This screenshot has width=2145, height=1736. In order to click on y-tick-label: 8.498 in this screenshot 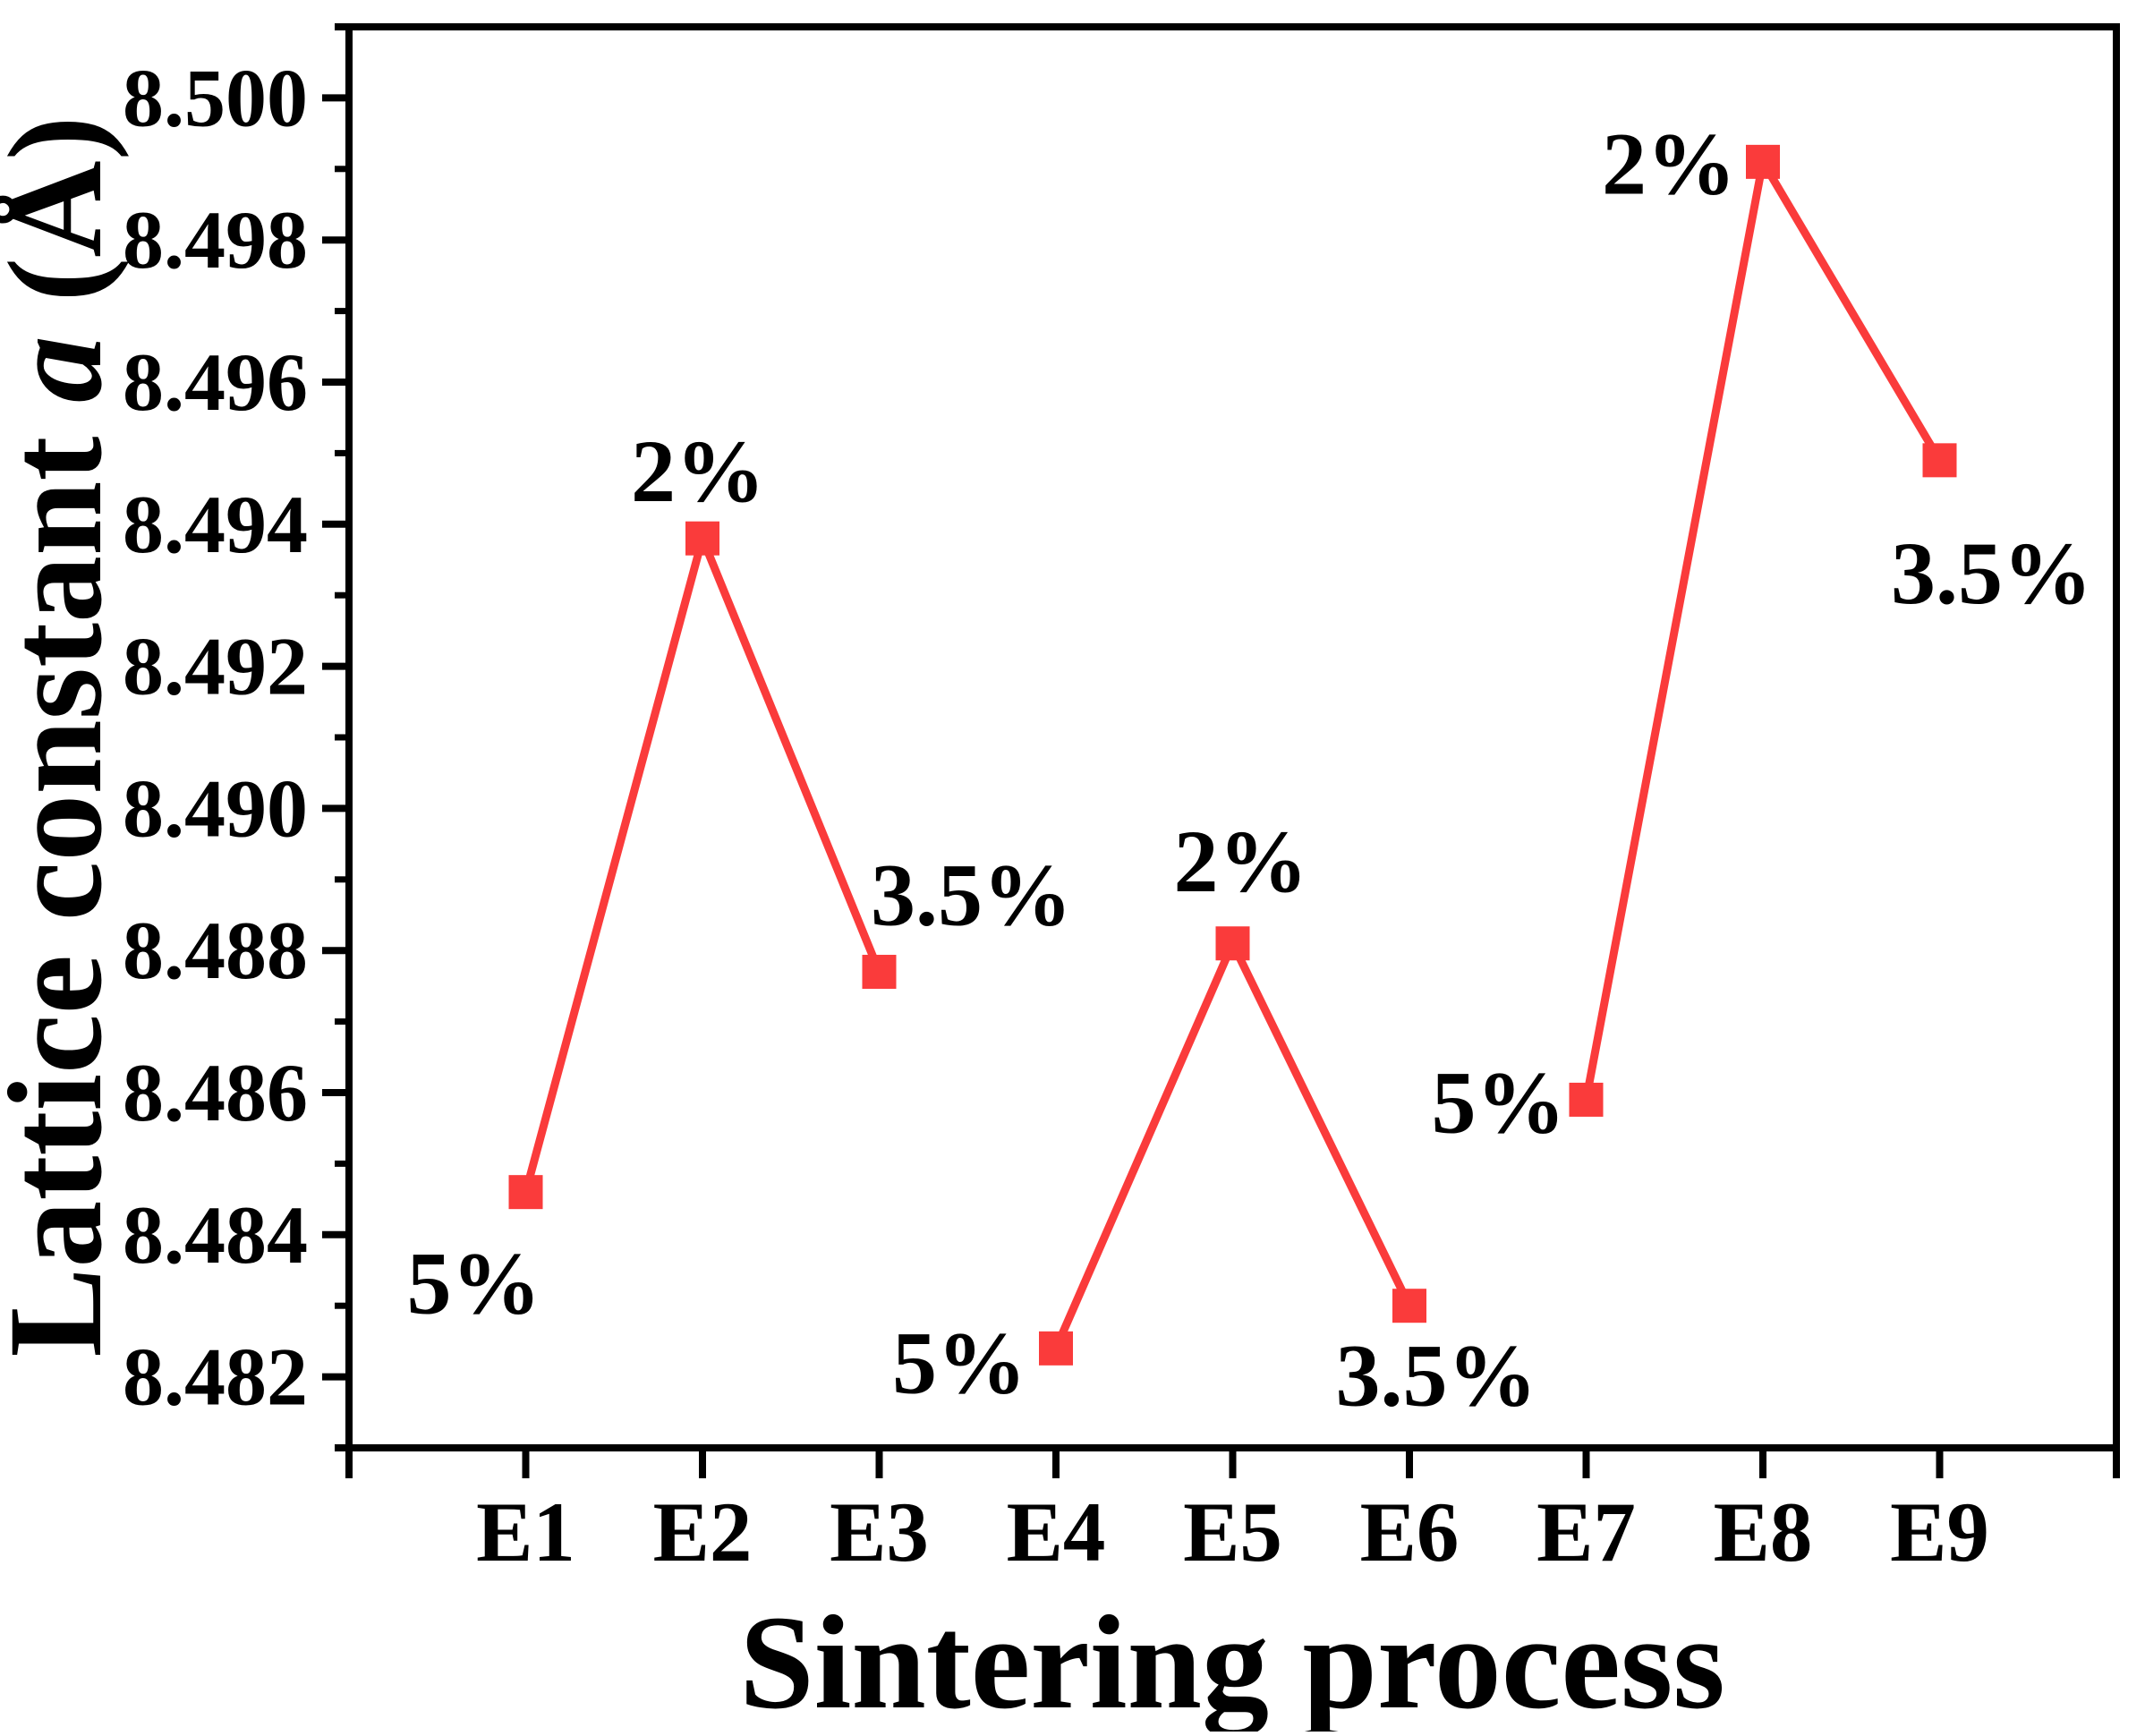, I will do `click(216, 239)`.